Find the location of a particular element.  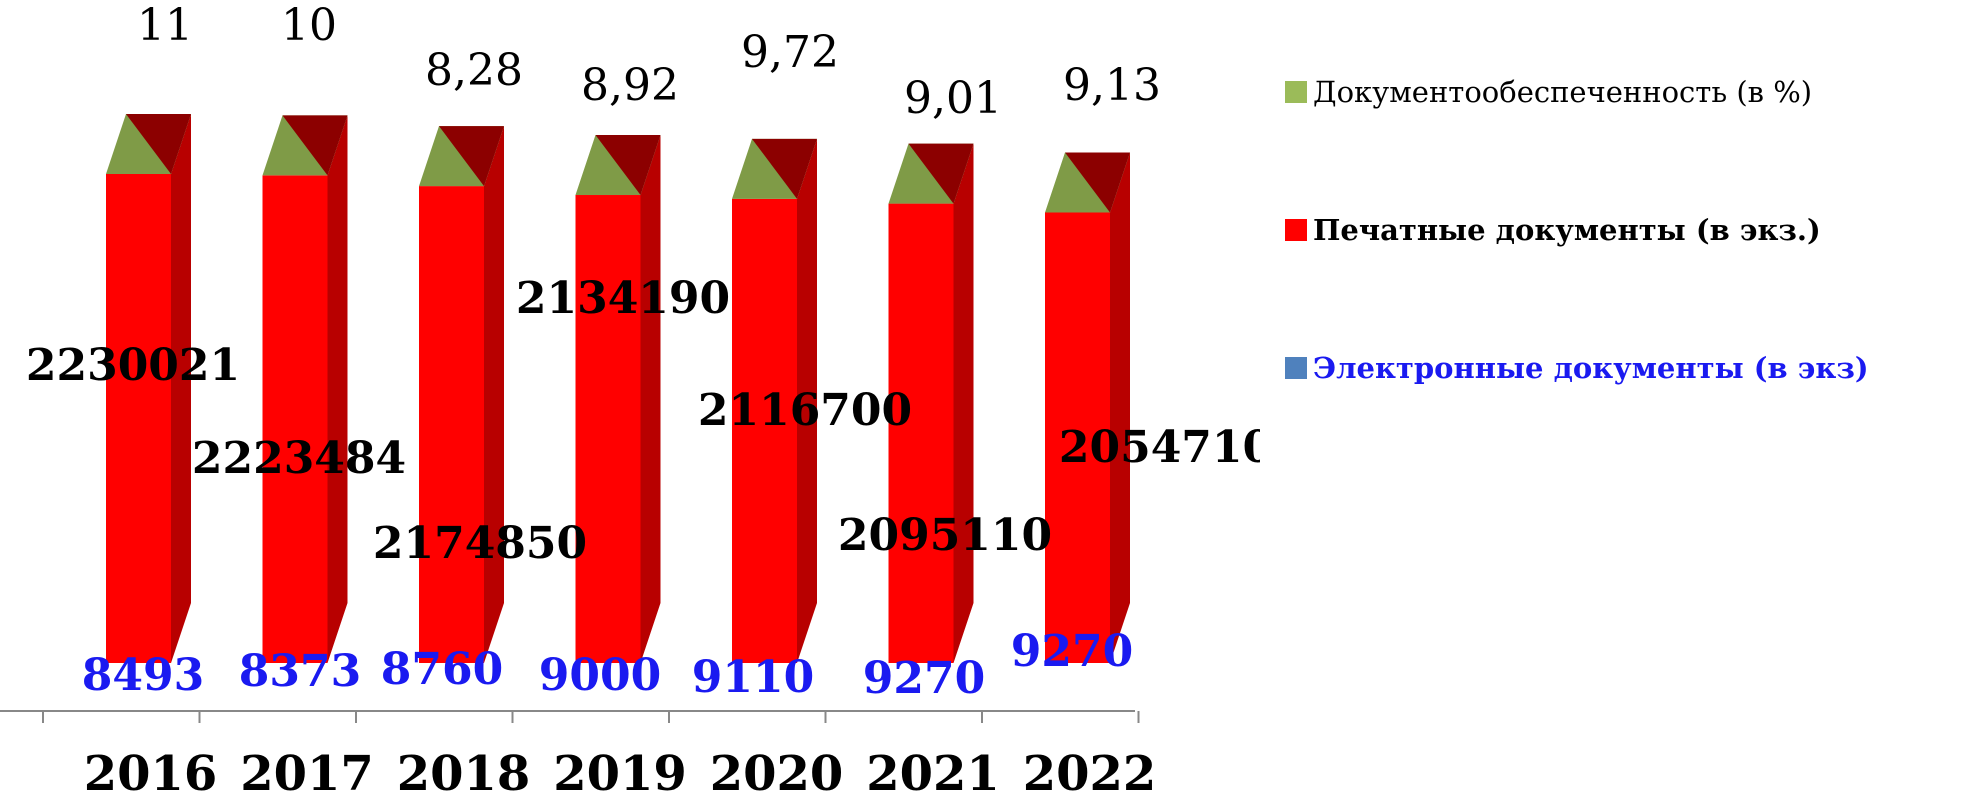

bar-print-2018 is located at coordinates (451, 425).